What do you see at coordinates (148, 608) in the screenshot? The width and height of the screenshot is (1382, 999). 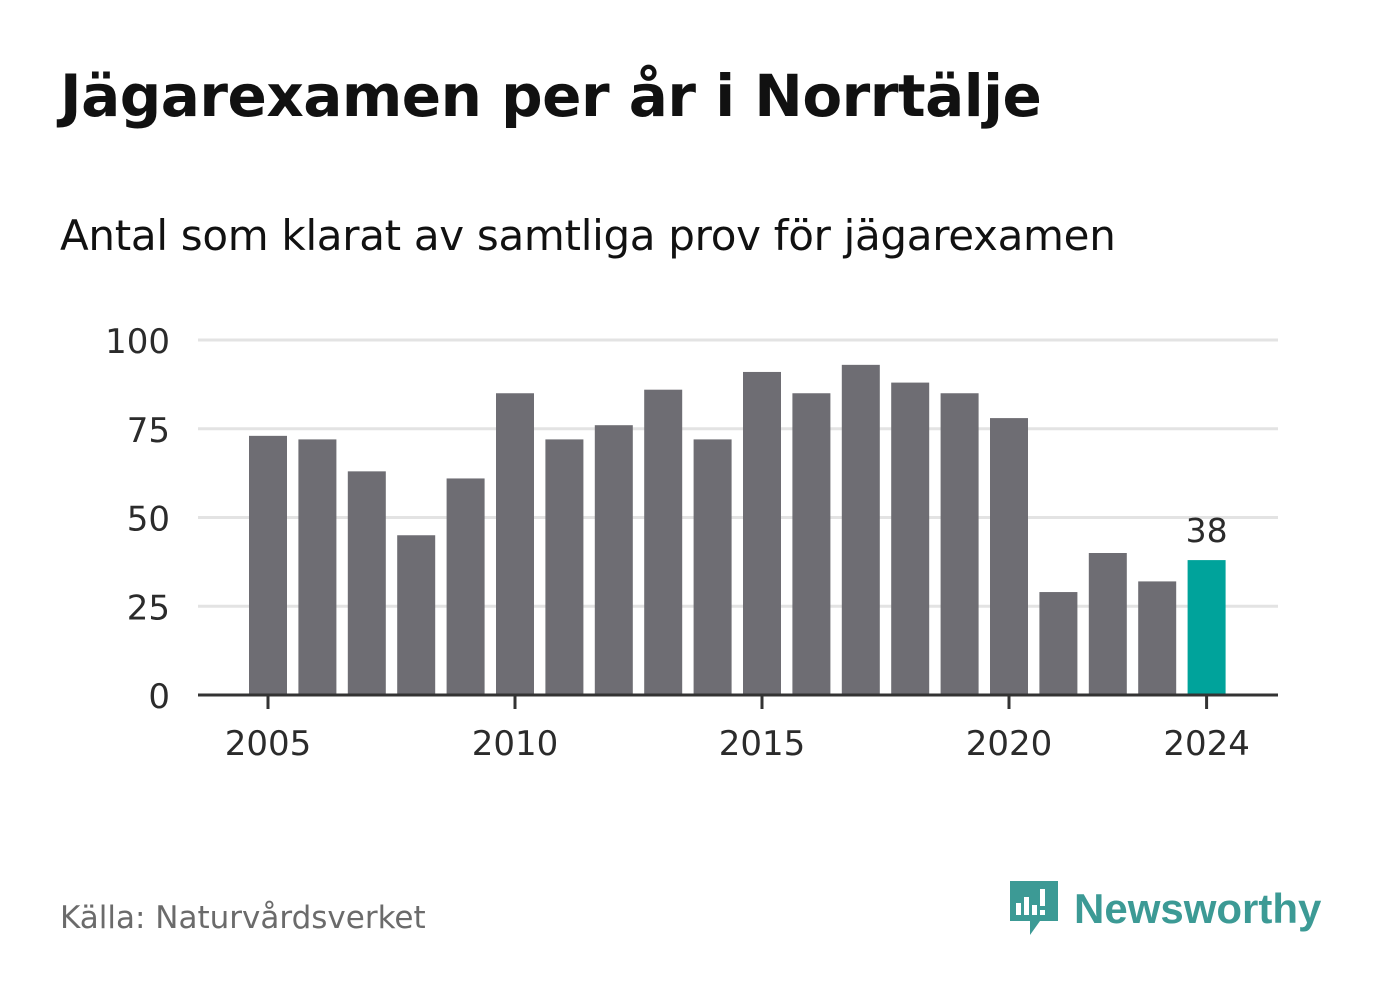 I see `y-tick-label: 25` at bounding box center [148, 608].